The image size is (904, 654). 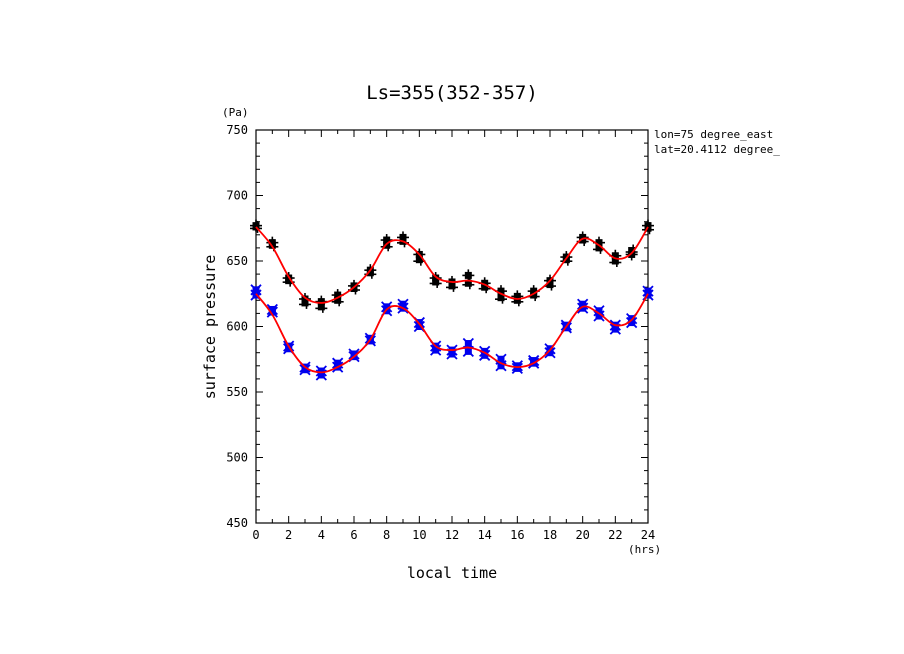 What do you see at coordinates (321, 535) in the screenshot?
I see `x-tick-label: 4` at bounding box center [321, 535].